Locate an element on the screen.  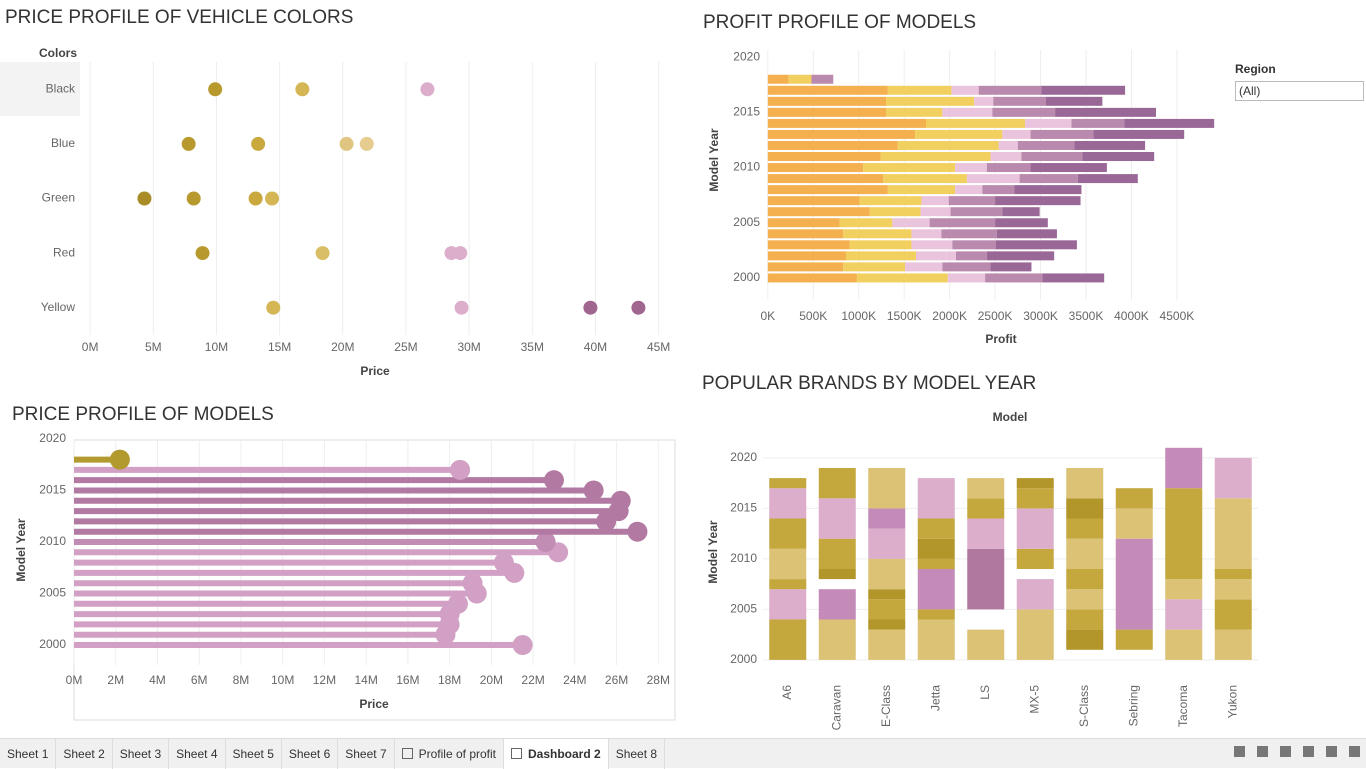
tab-label: Profile of profit is located at coordinates (457, 753).